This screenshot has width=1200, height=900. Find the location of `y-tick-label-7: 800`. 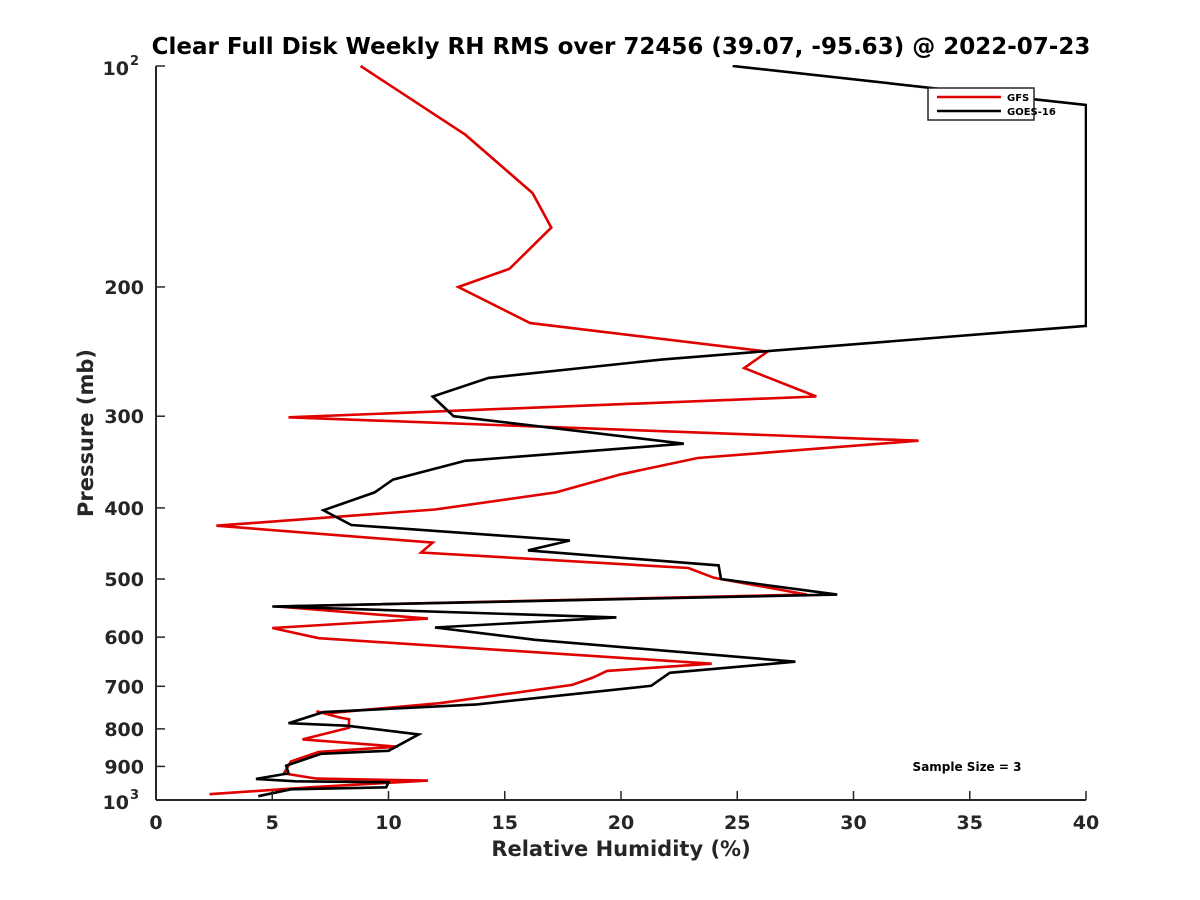

y-tick-label-7: 800 is located at coordinates (124, 730).